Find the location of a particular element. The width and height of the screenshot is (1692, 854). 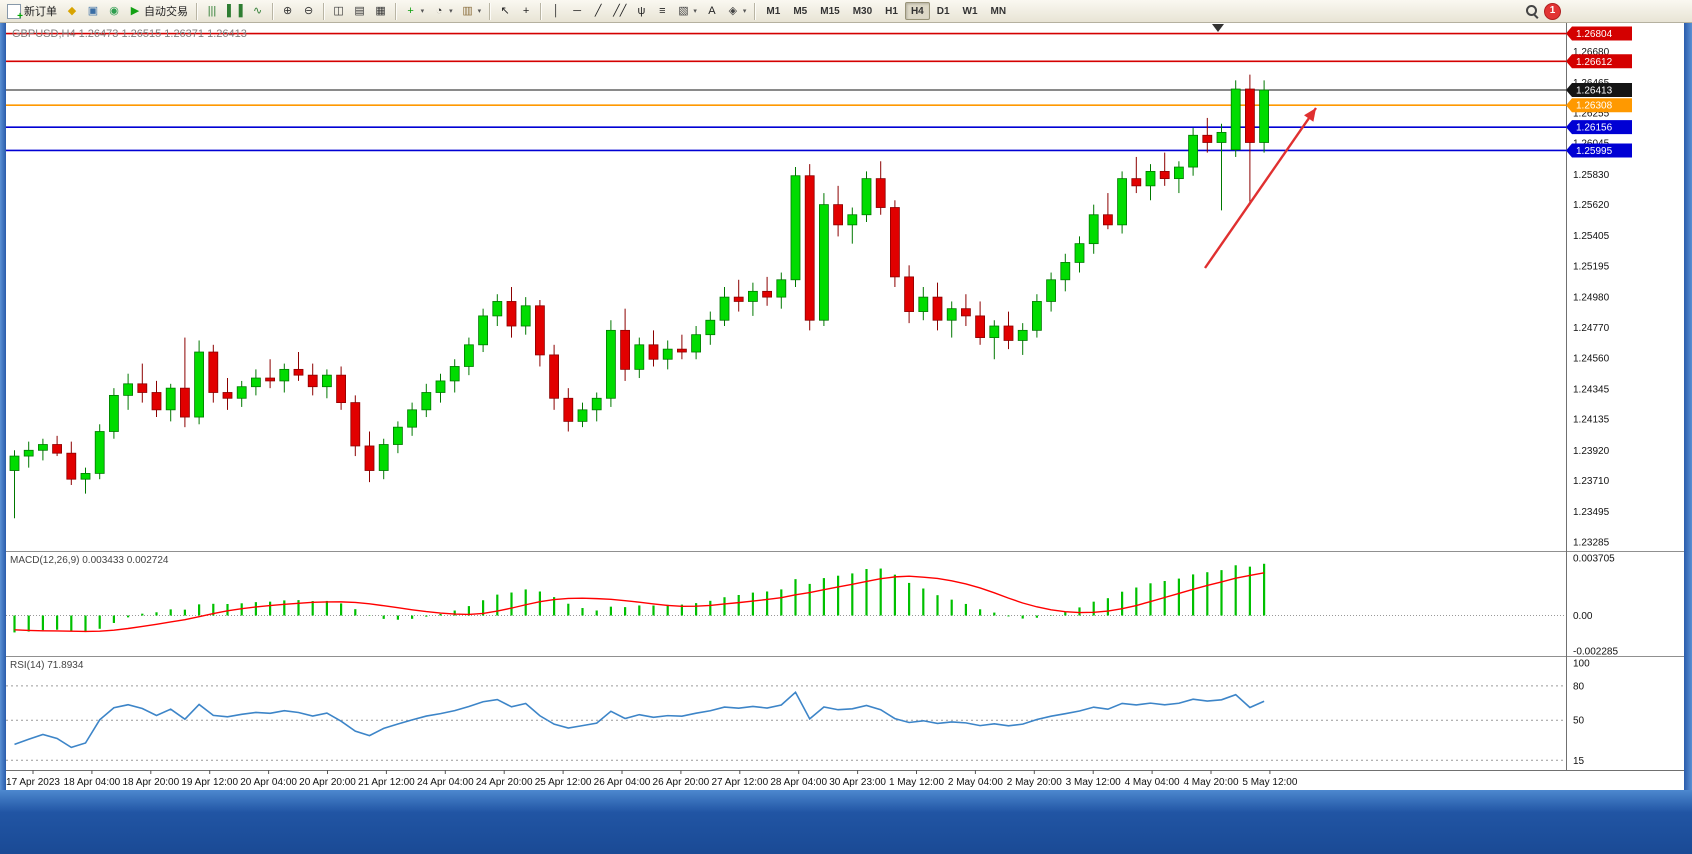

price-axis-label: 1.24980 is located at coordinates (1591, 298).